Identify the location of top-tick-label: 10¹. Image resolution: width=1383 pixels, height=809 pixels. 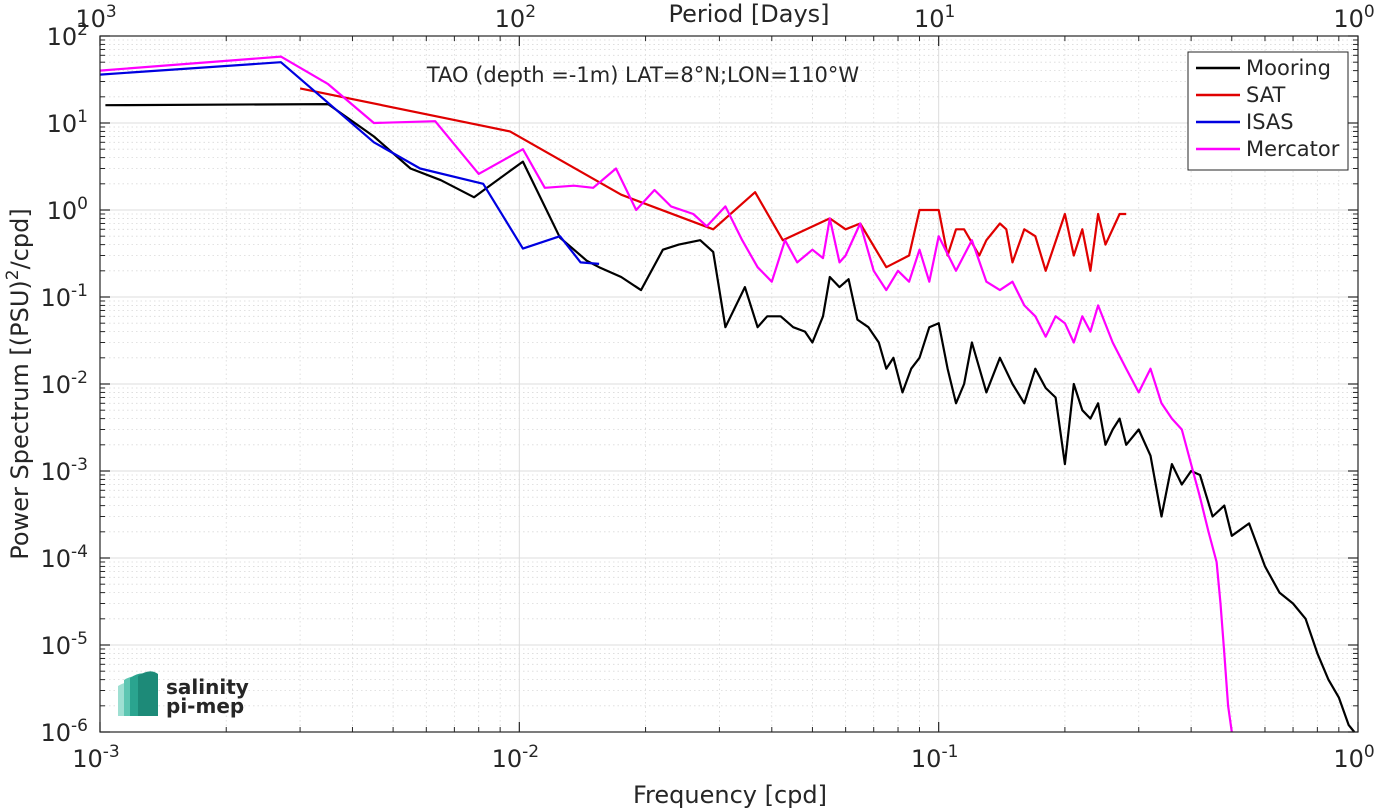
(934, 17).